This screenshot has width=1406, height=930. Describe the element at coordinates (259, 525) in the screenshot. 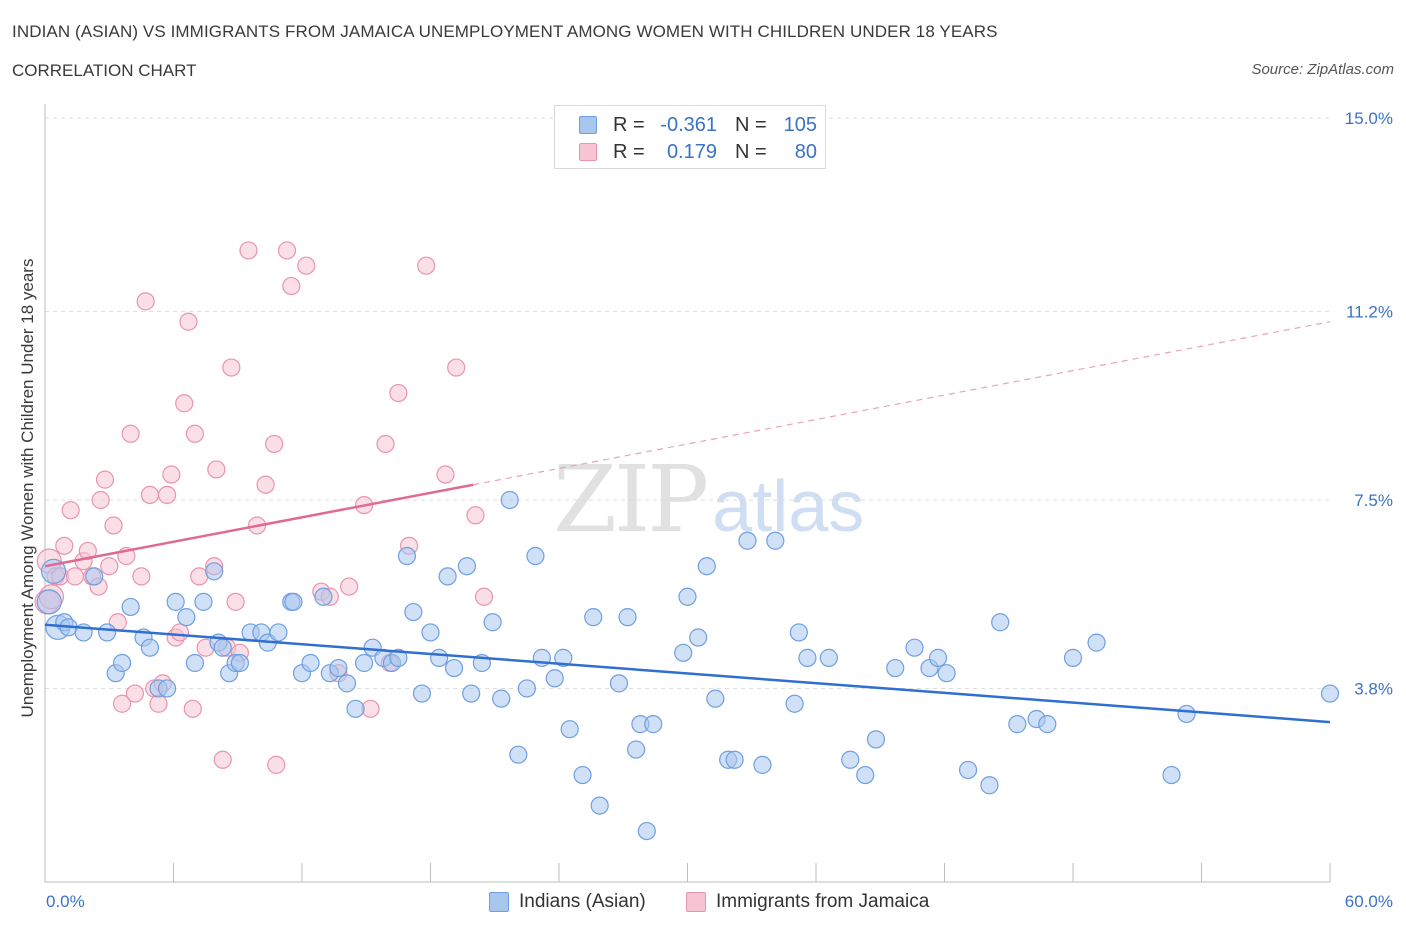

I see `trendline-jamaica` at that location.